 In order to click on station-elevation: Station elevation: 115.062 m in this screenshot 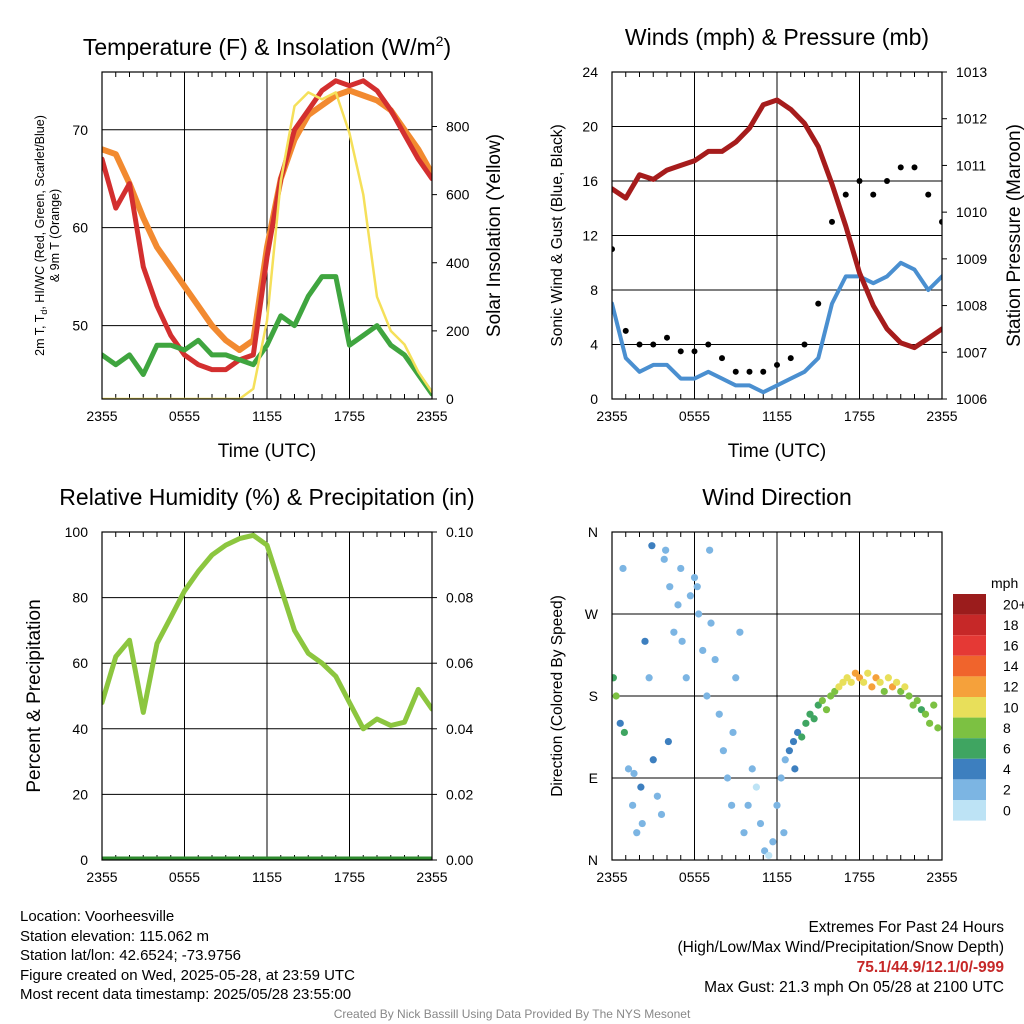, I will do `click(115, 936)`.